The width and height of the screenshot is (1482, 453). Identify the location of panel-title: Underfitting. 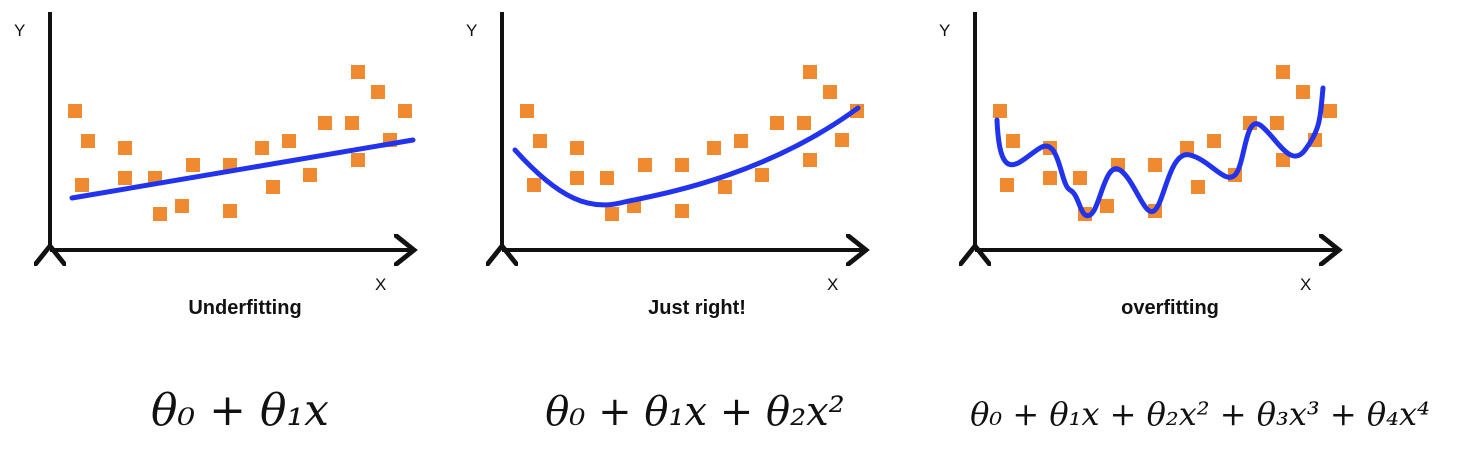
(244, 308).